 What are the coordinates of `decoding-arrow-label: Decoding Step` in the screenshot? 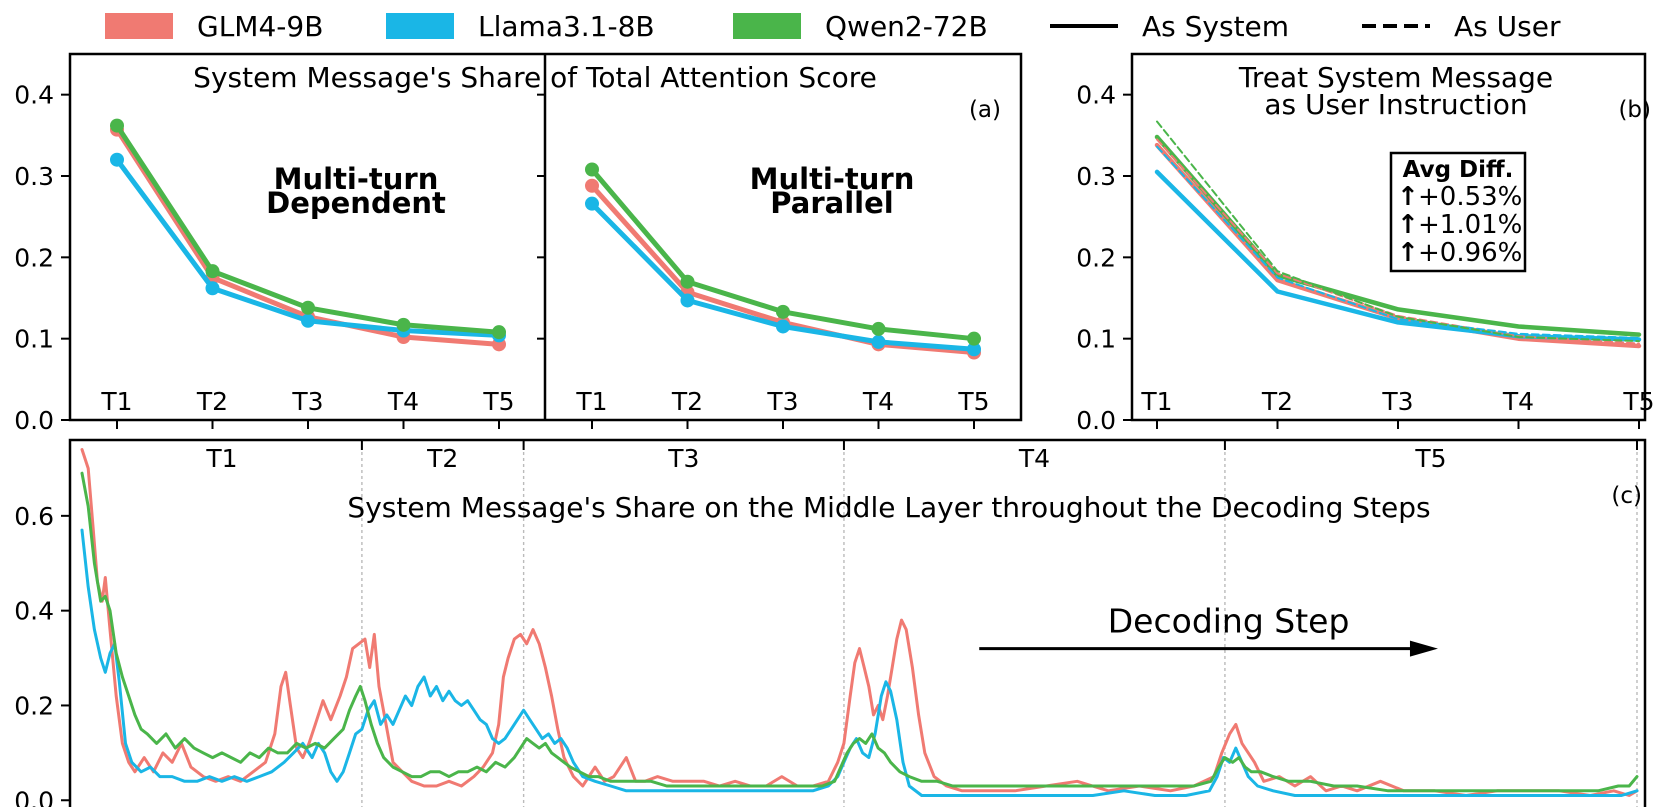 It's located at (1229, 621).